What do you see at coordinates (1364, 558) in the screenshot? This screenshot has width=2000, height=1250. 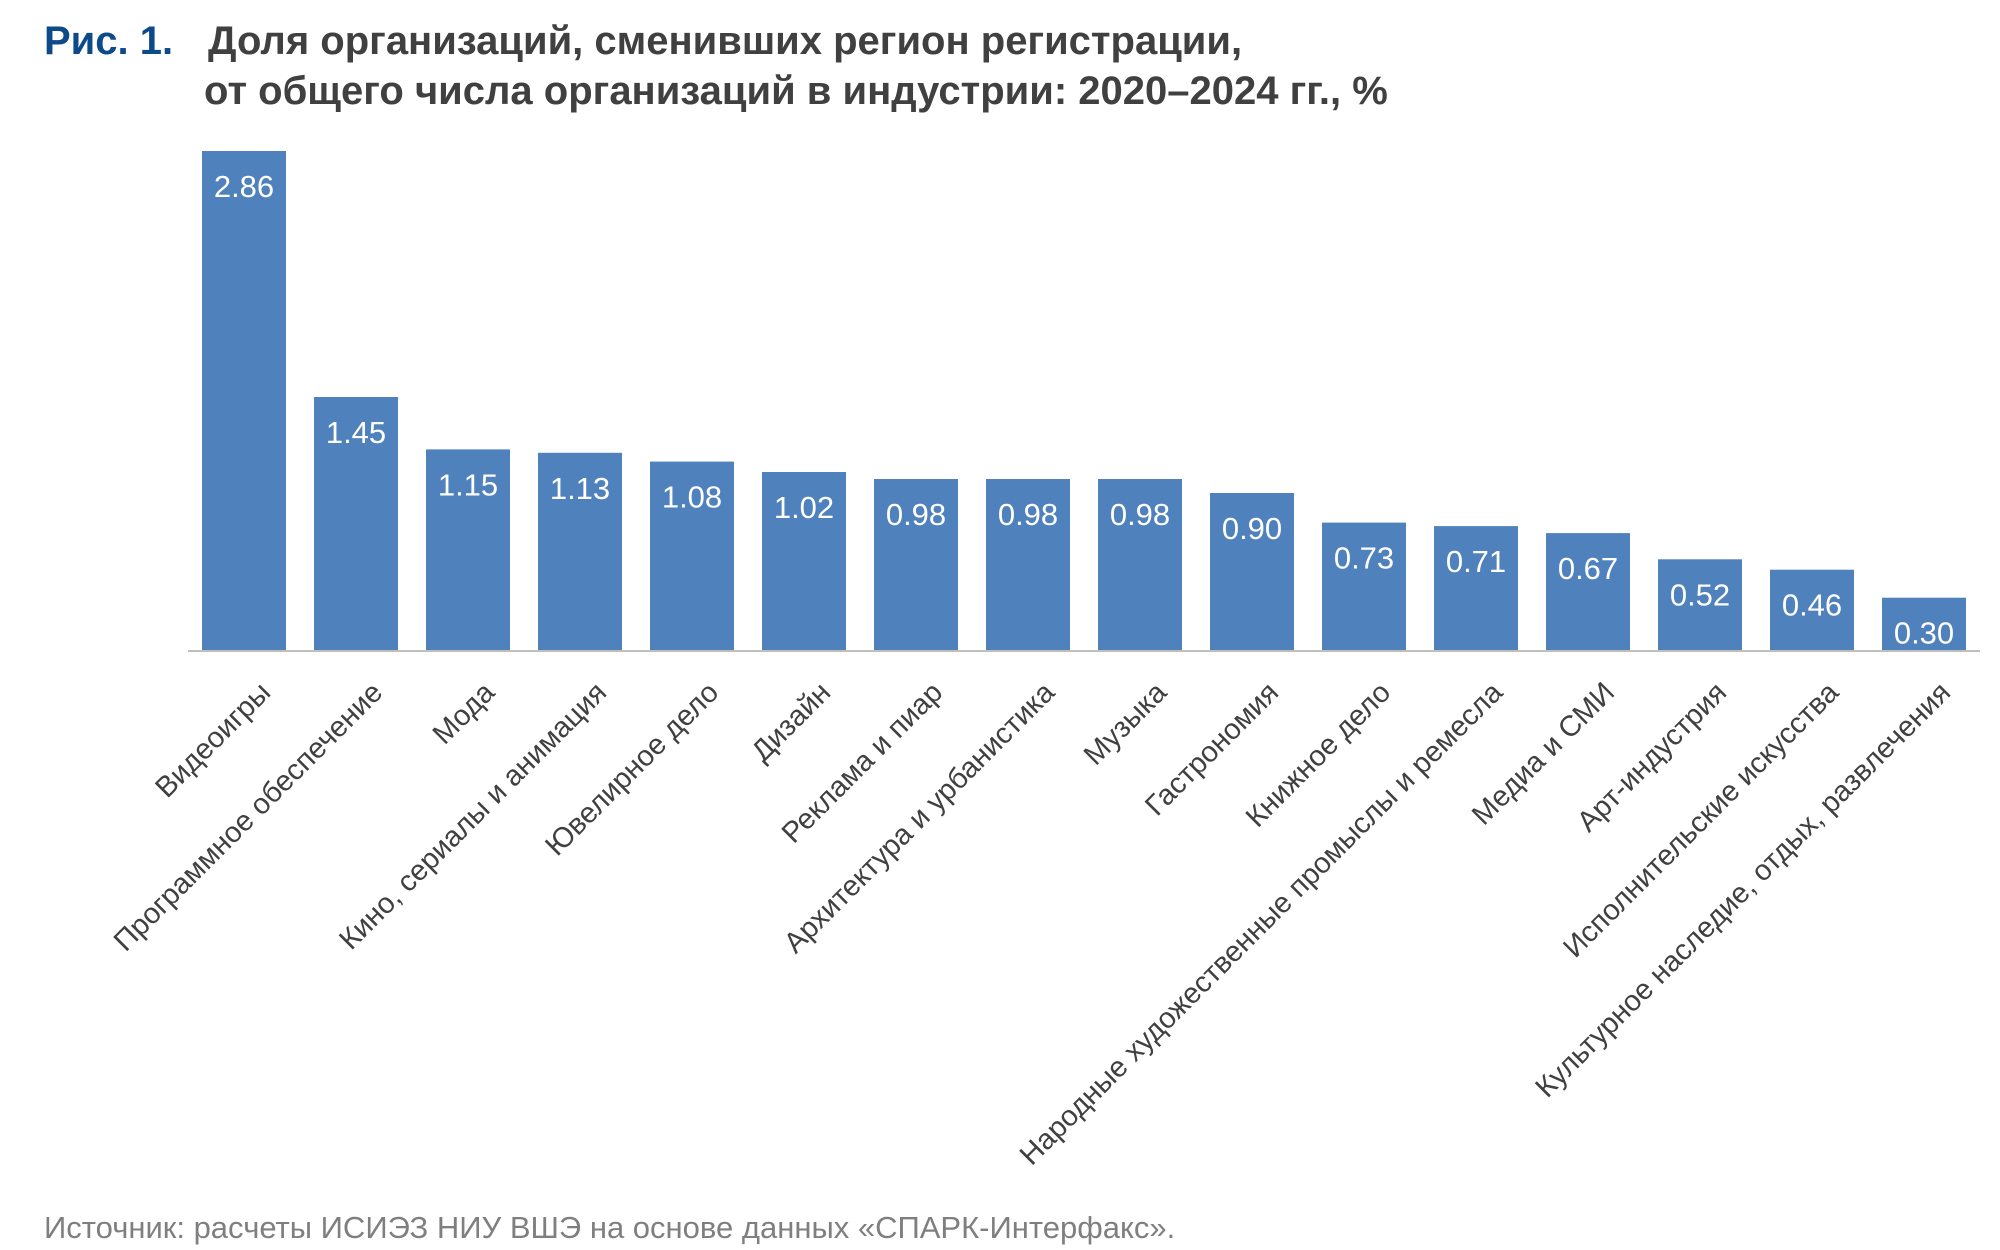 I see `bar-value-label: 0.73` at bounding box center [1364, 558].